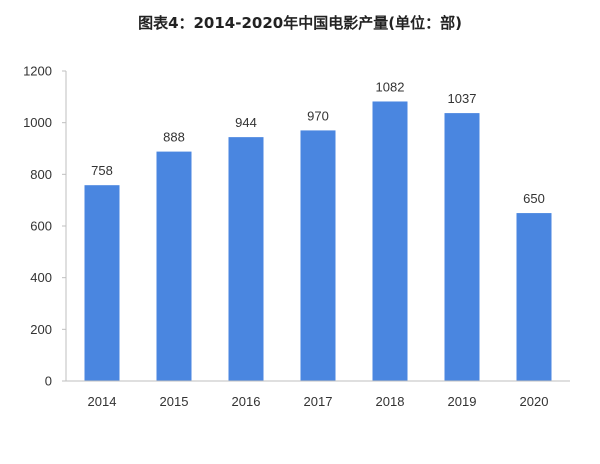 The height and width of the screenshot is (464, 600). I want to click on bar-2020, so click(534, 297).